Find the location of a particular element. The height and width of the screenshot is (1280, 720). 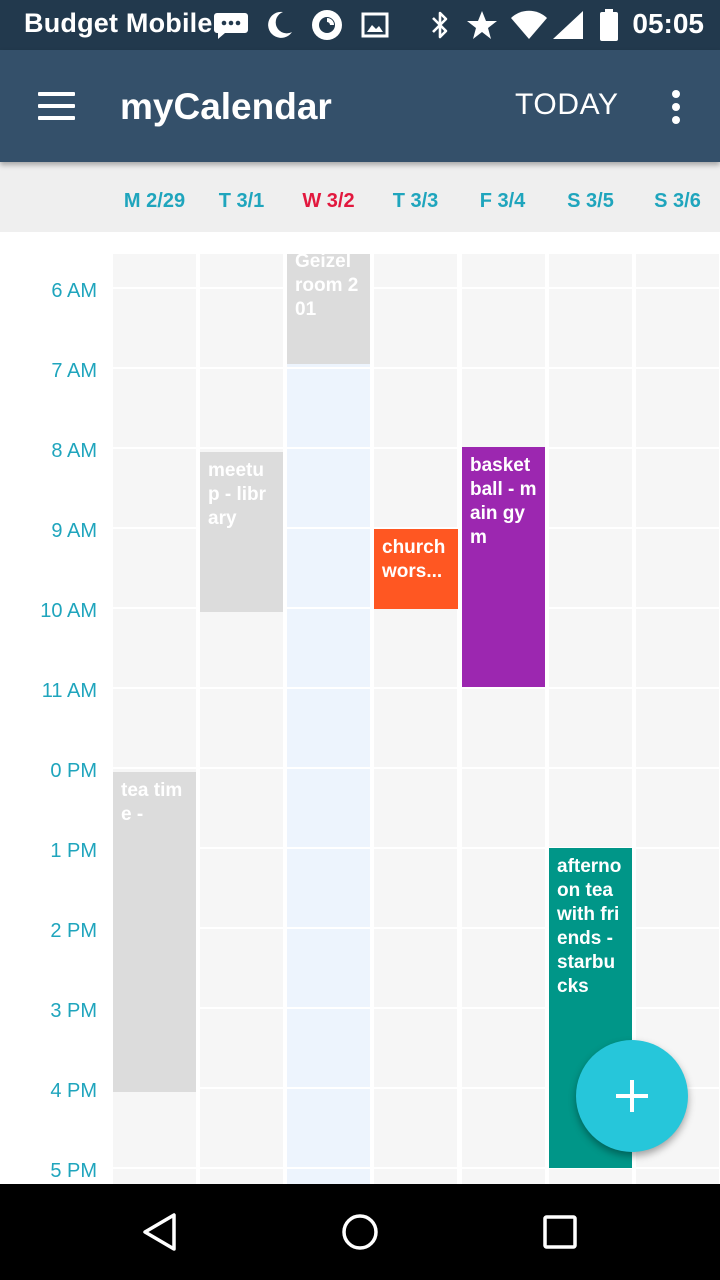

cell-signal-icon is located at coordinates (568, 25).